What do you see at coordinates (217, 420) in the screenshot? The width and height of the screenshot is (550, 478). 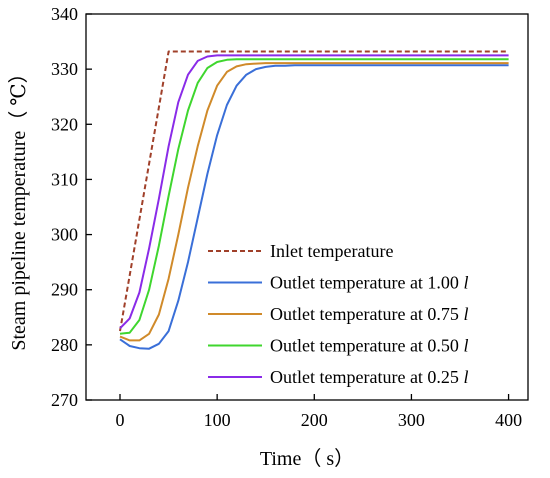 I see `x-tick-label: 100` at bounding box center [217, 420].